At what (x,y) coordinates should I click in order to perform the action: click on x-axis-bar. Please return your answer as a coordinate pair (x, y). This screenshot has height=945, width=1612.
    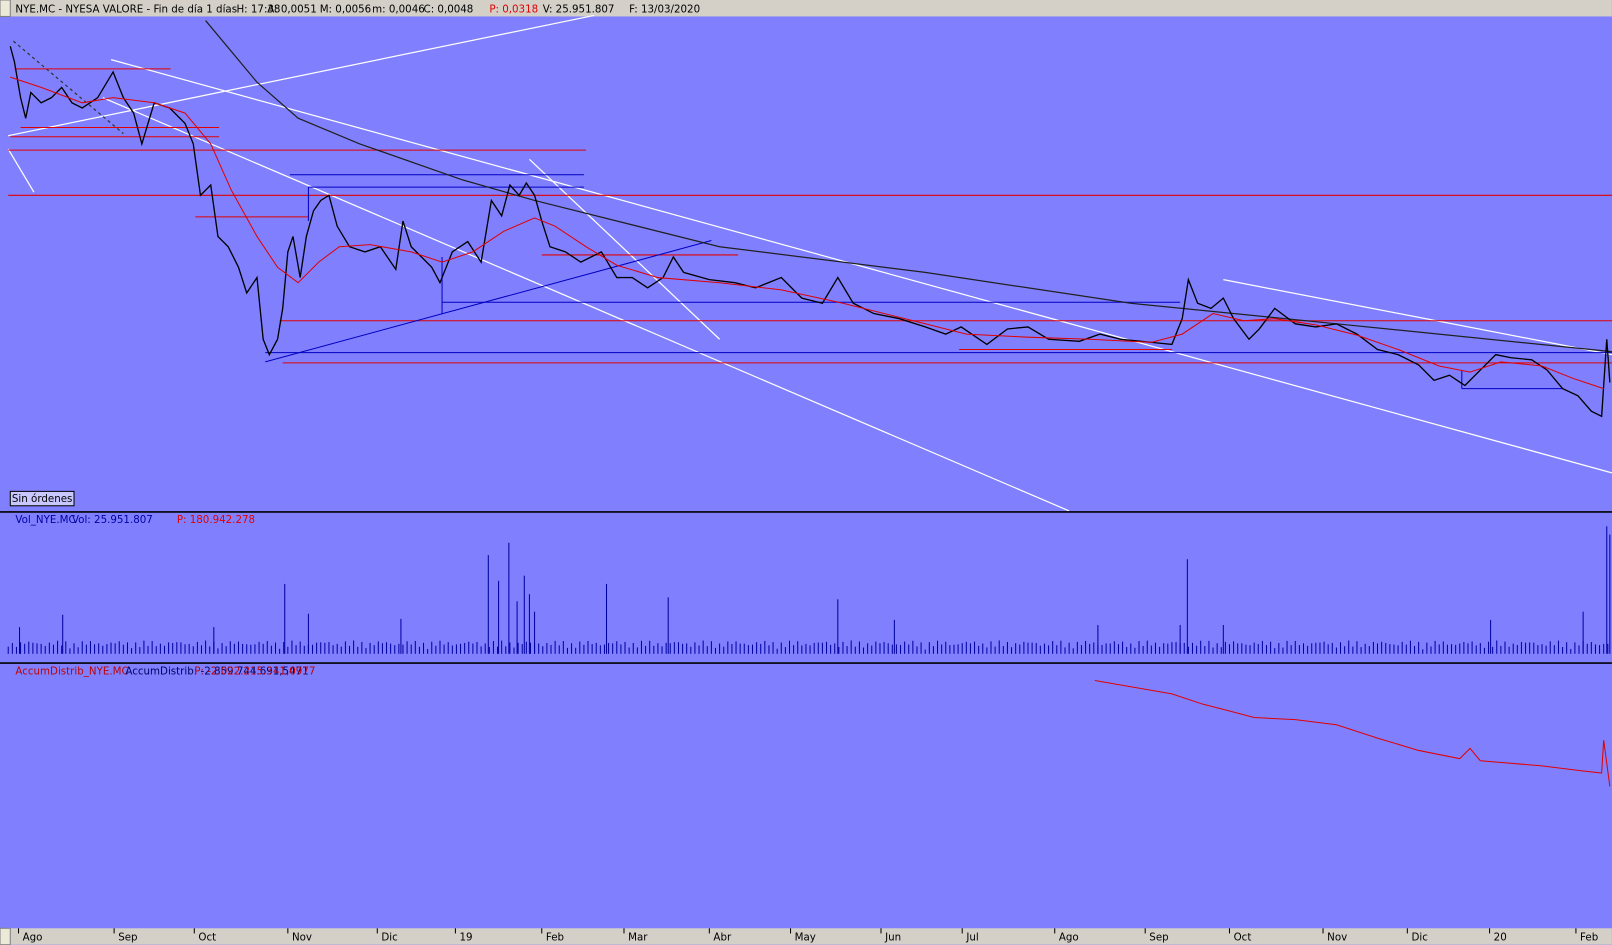
    Looking at the image, I should click on (806, 936).